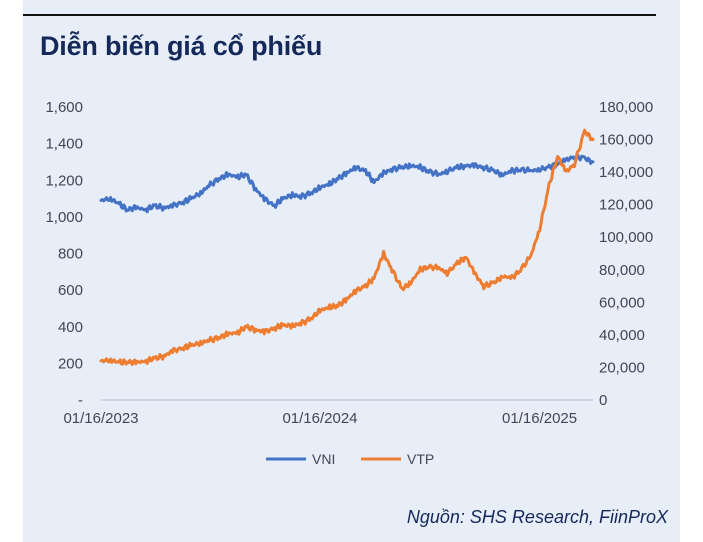  Describe the element at coordinates (539, 418) in the screenshot. I see `x-tick-label: 01/16/2025` at that location.